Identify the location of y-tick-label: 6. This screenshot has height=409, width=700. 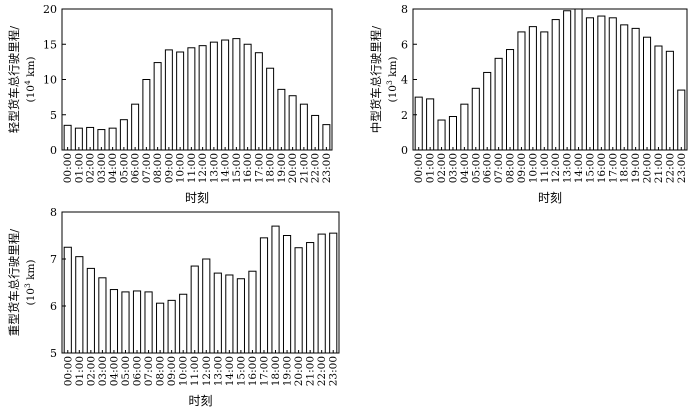
(53, 306).